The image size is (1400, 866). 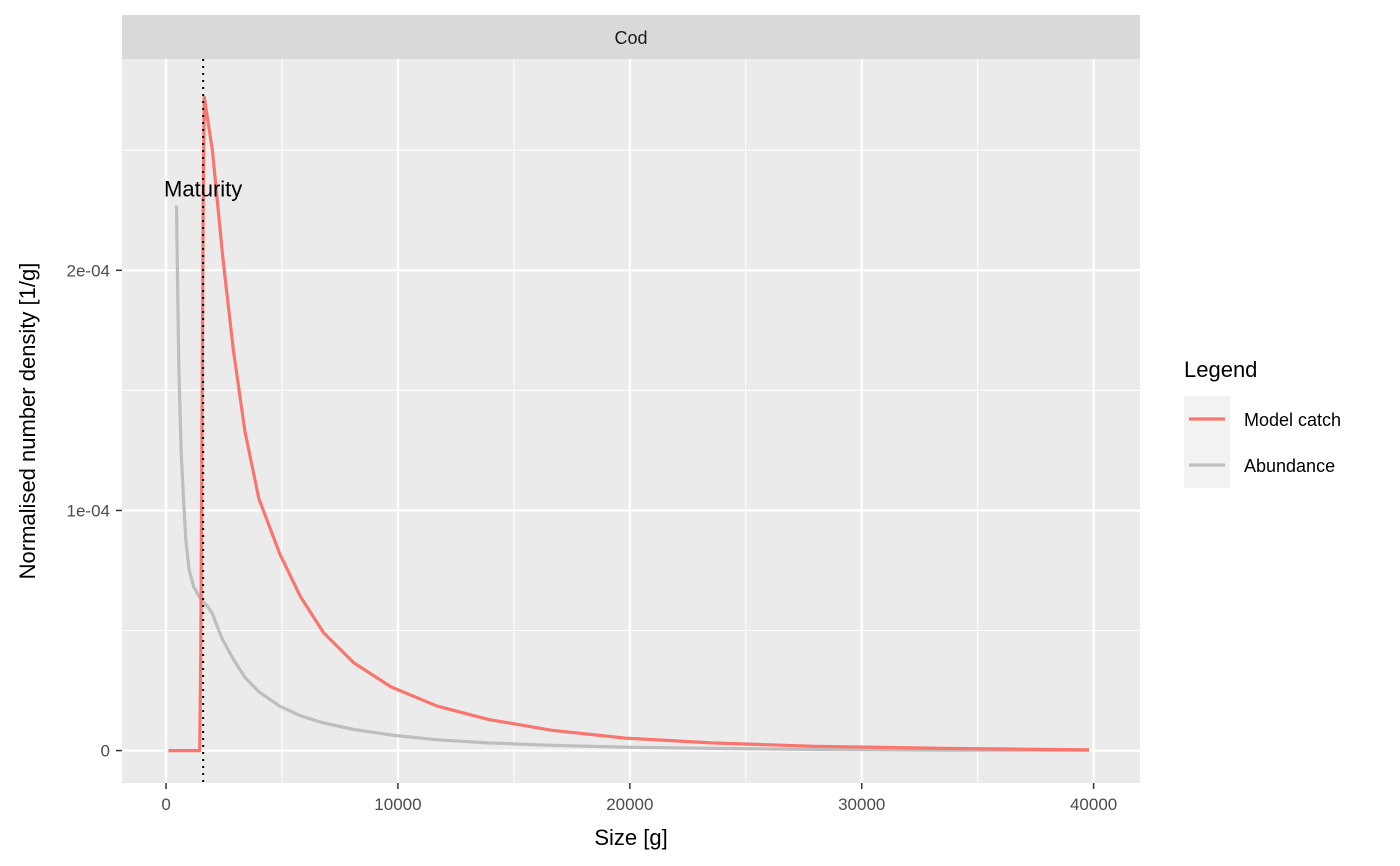 I want to click on x-axis: 0 10000 20000 30000 40000, so click(x=639, y=798).